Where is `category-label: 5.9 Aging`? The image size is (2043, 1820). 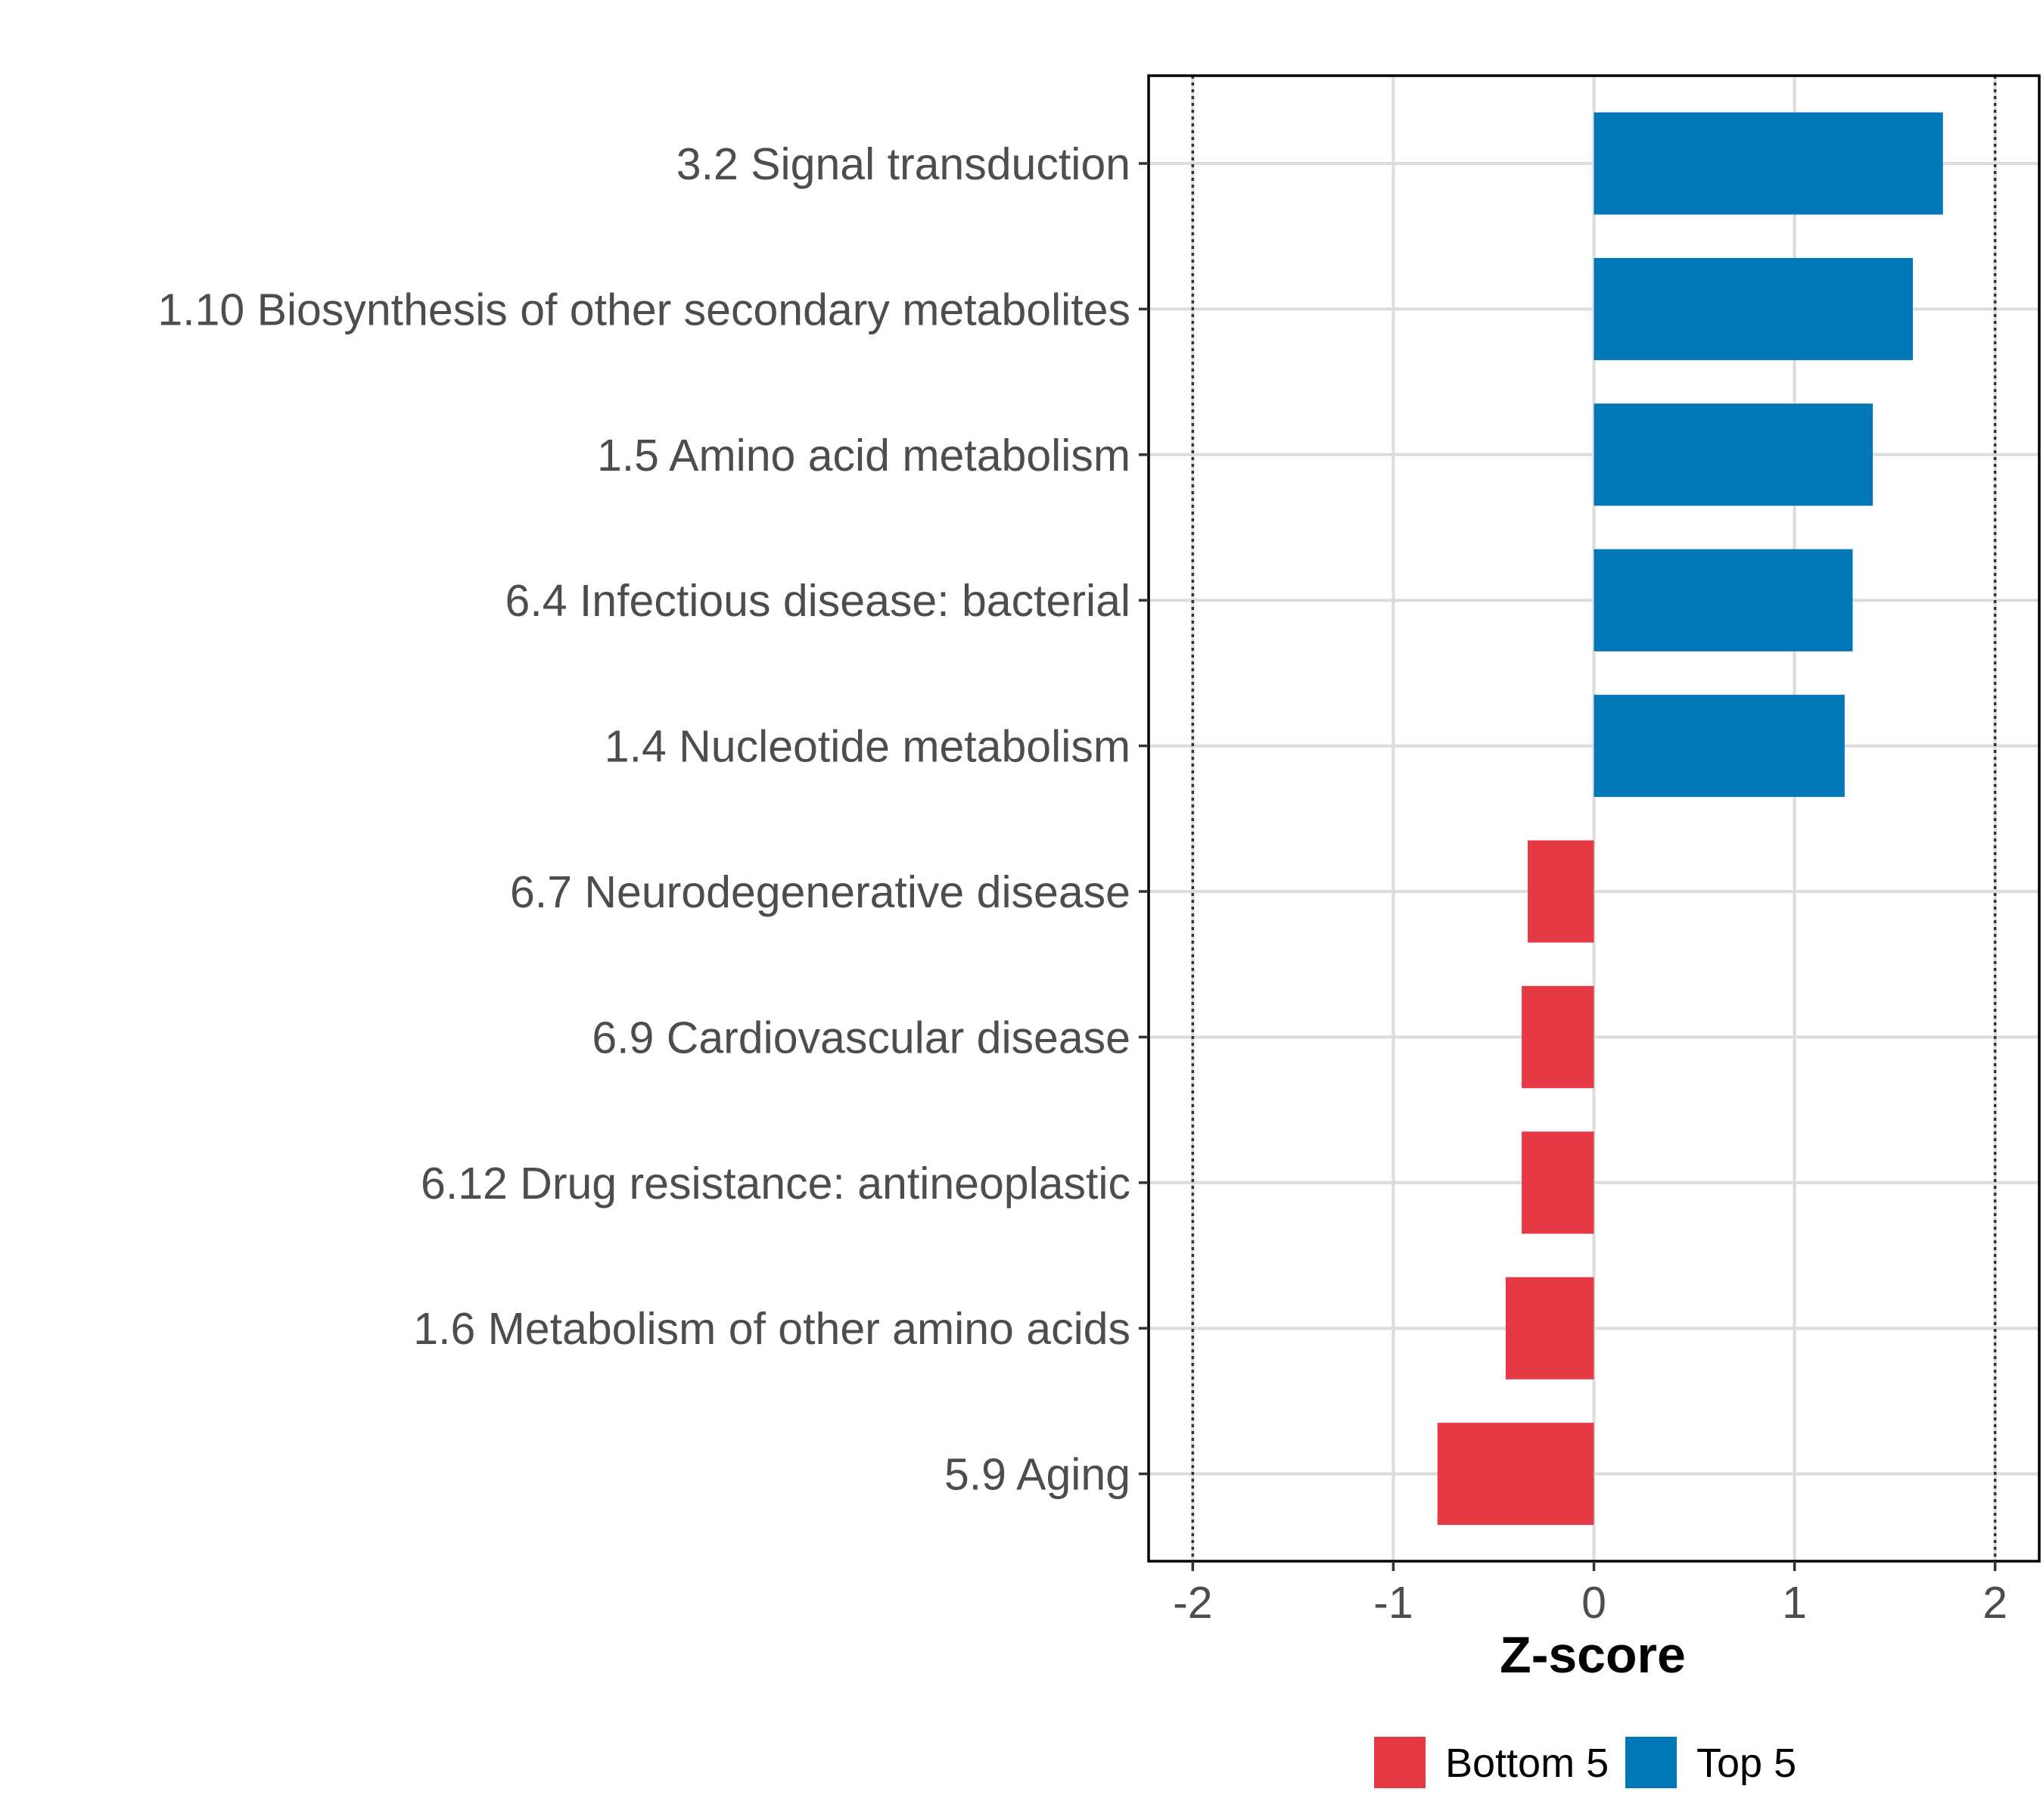
category-label: 5.9 Aging is located at coordinates (1037, 1475).